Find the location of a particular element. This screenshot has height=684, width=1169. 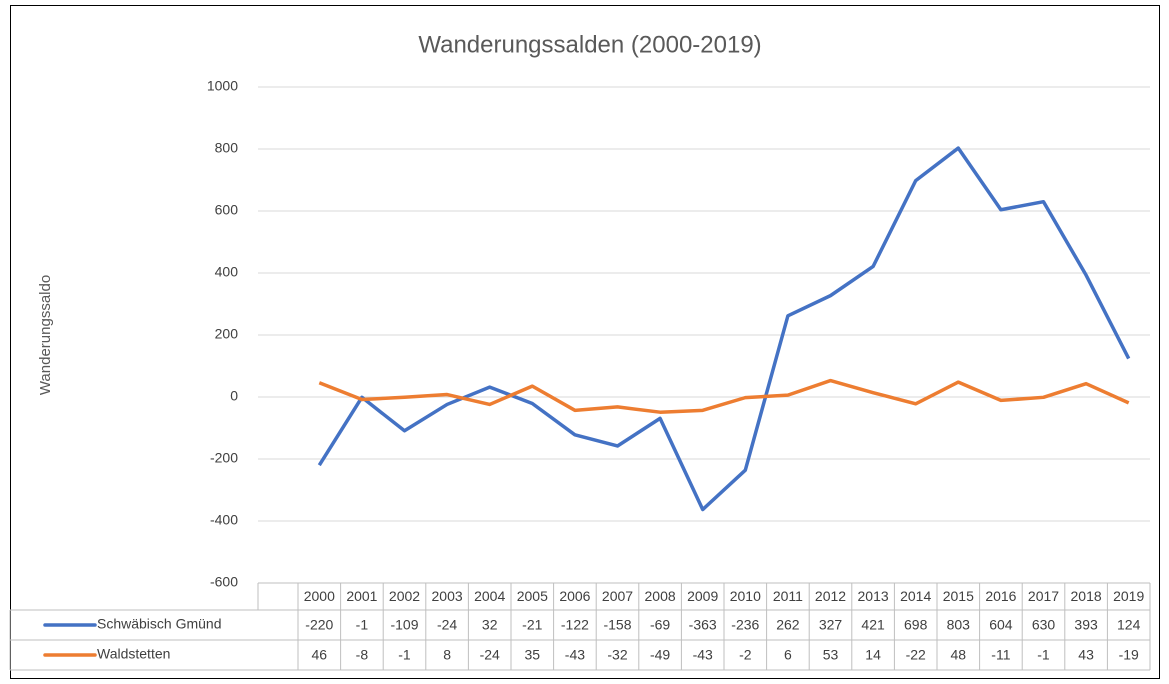

x-tick-label: 2016 is located at coordinates (1000, 596).